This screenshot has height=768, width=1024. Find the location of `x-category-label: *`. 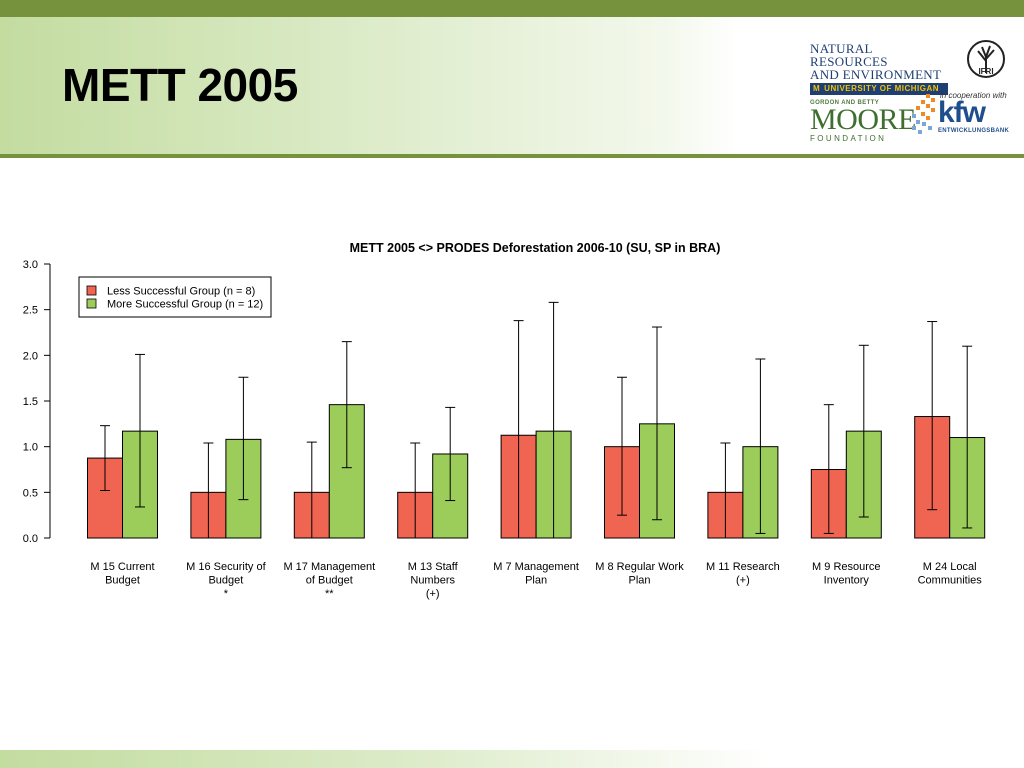

x-category-label: * is located at coordinates (226, 594).